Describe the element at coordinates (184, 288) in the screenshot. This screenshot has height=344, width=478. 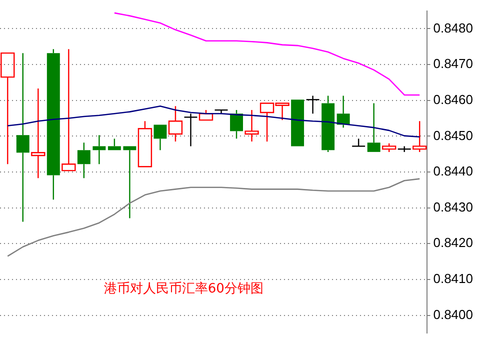
I see `annotation: 港币对人民币汇率60分钟图` at that location.